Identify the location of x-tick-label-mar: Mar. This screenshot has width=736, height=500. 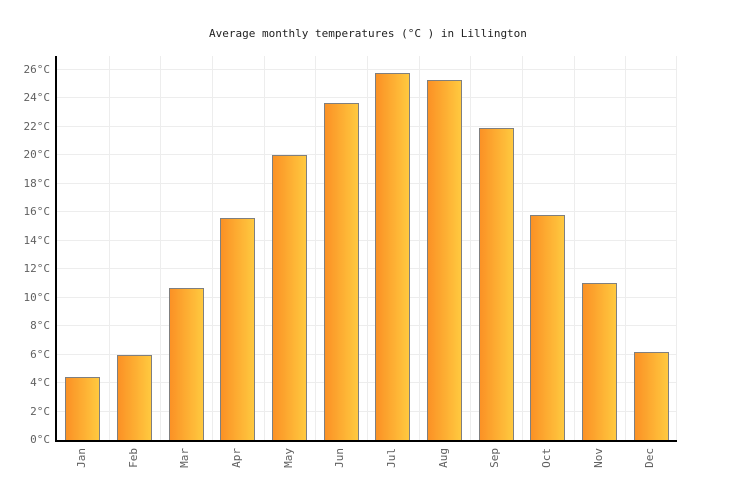
(185, 458).